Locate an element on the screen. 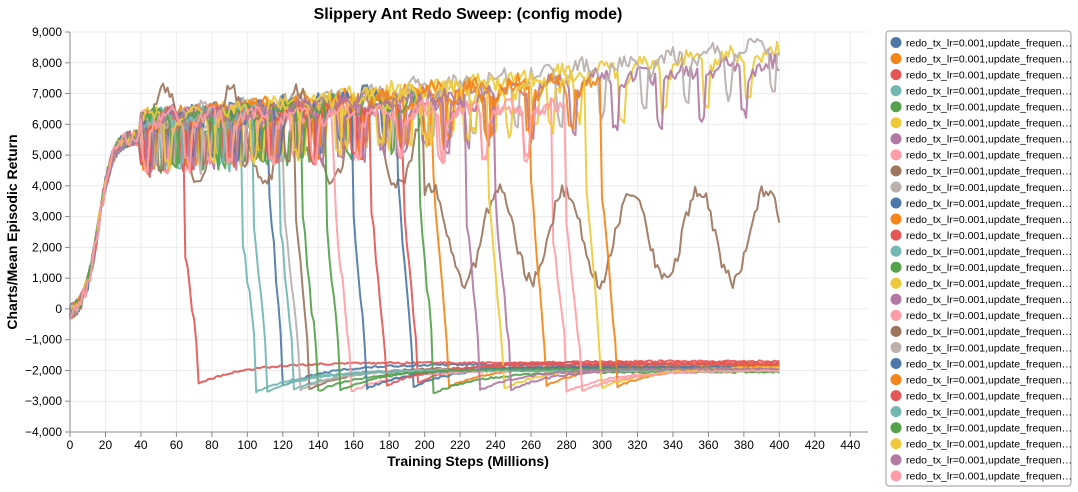 The image size is (1078, 492). y-tick-label: 6,000 is located at coordinates (47, 124).